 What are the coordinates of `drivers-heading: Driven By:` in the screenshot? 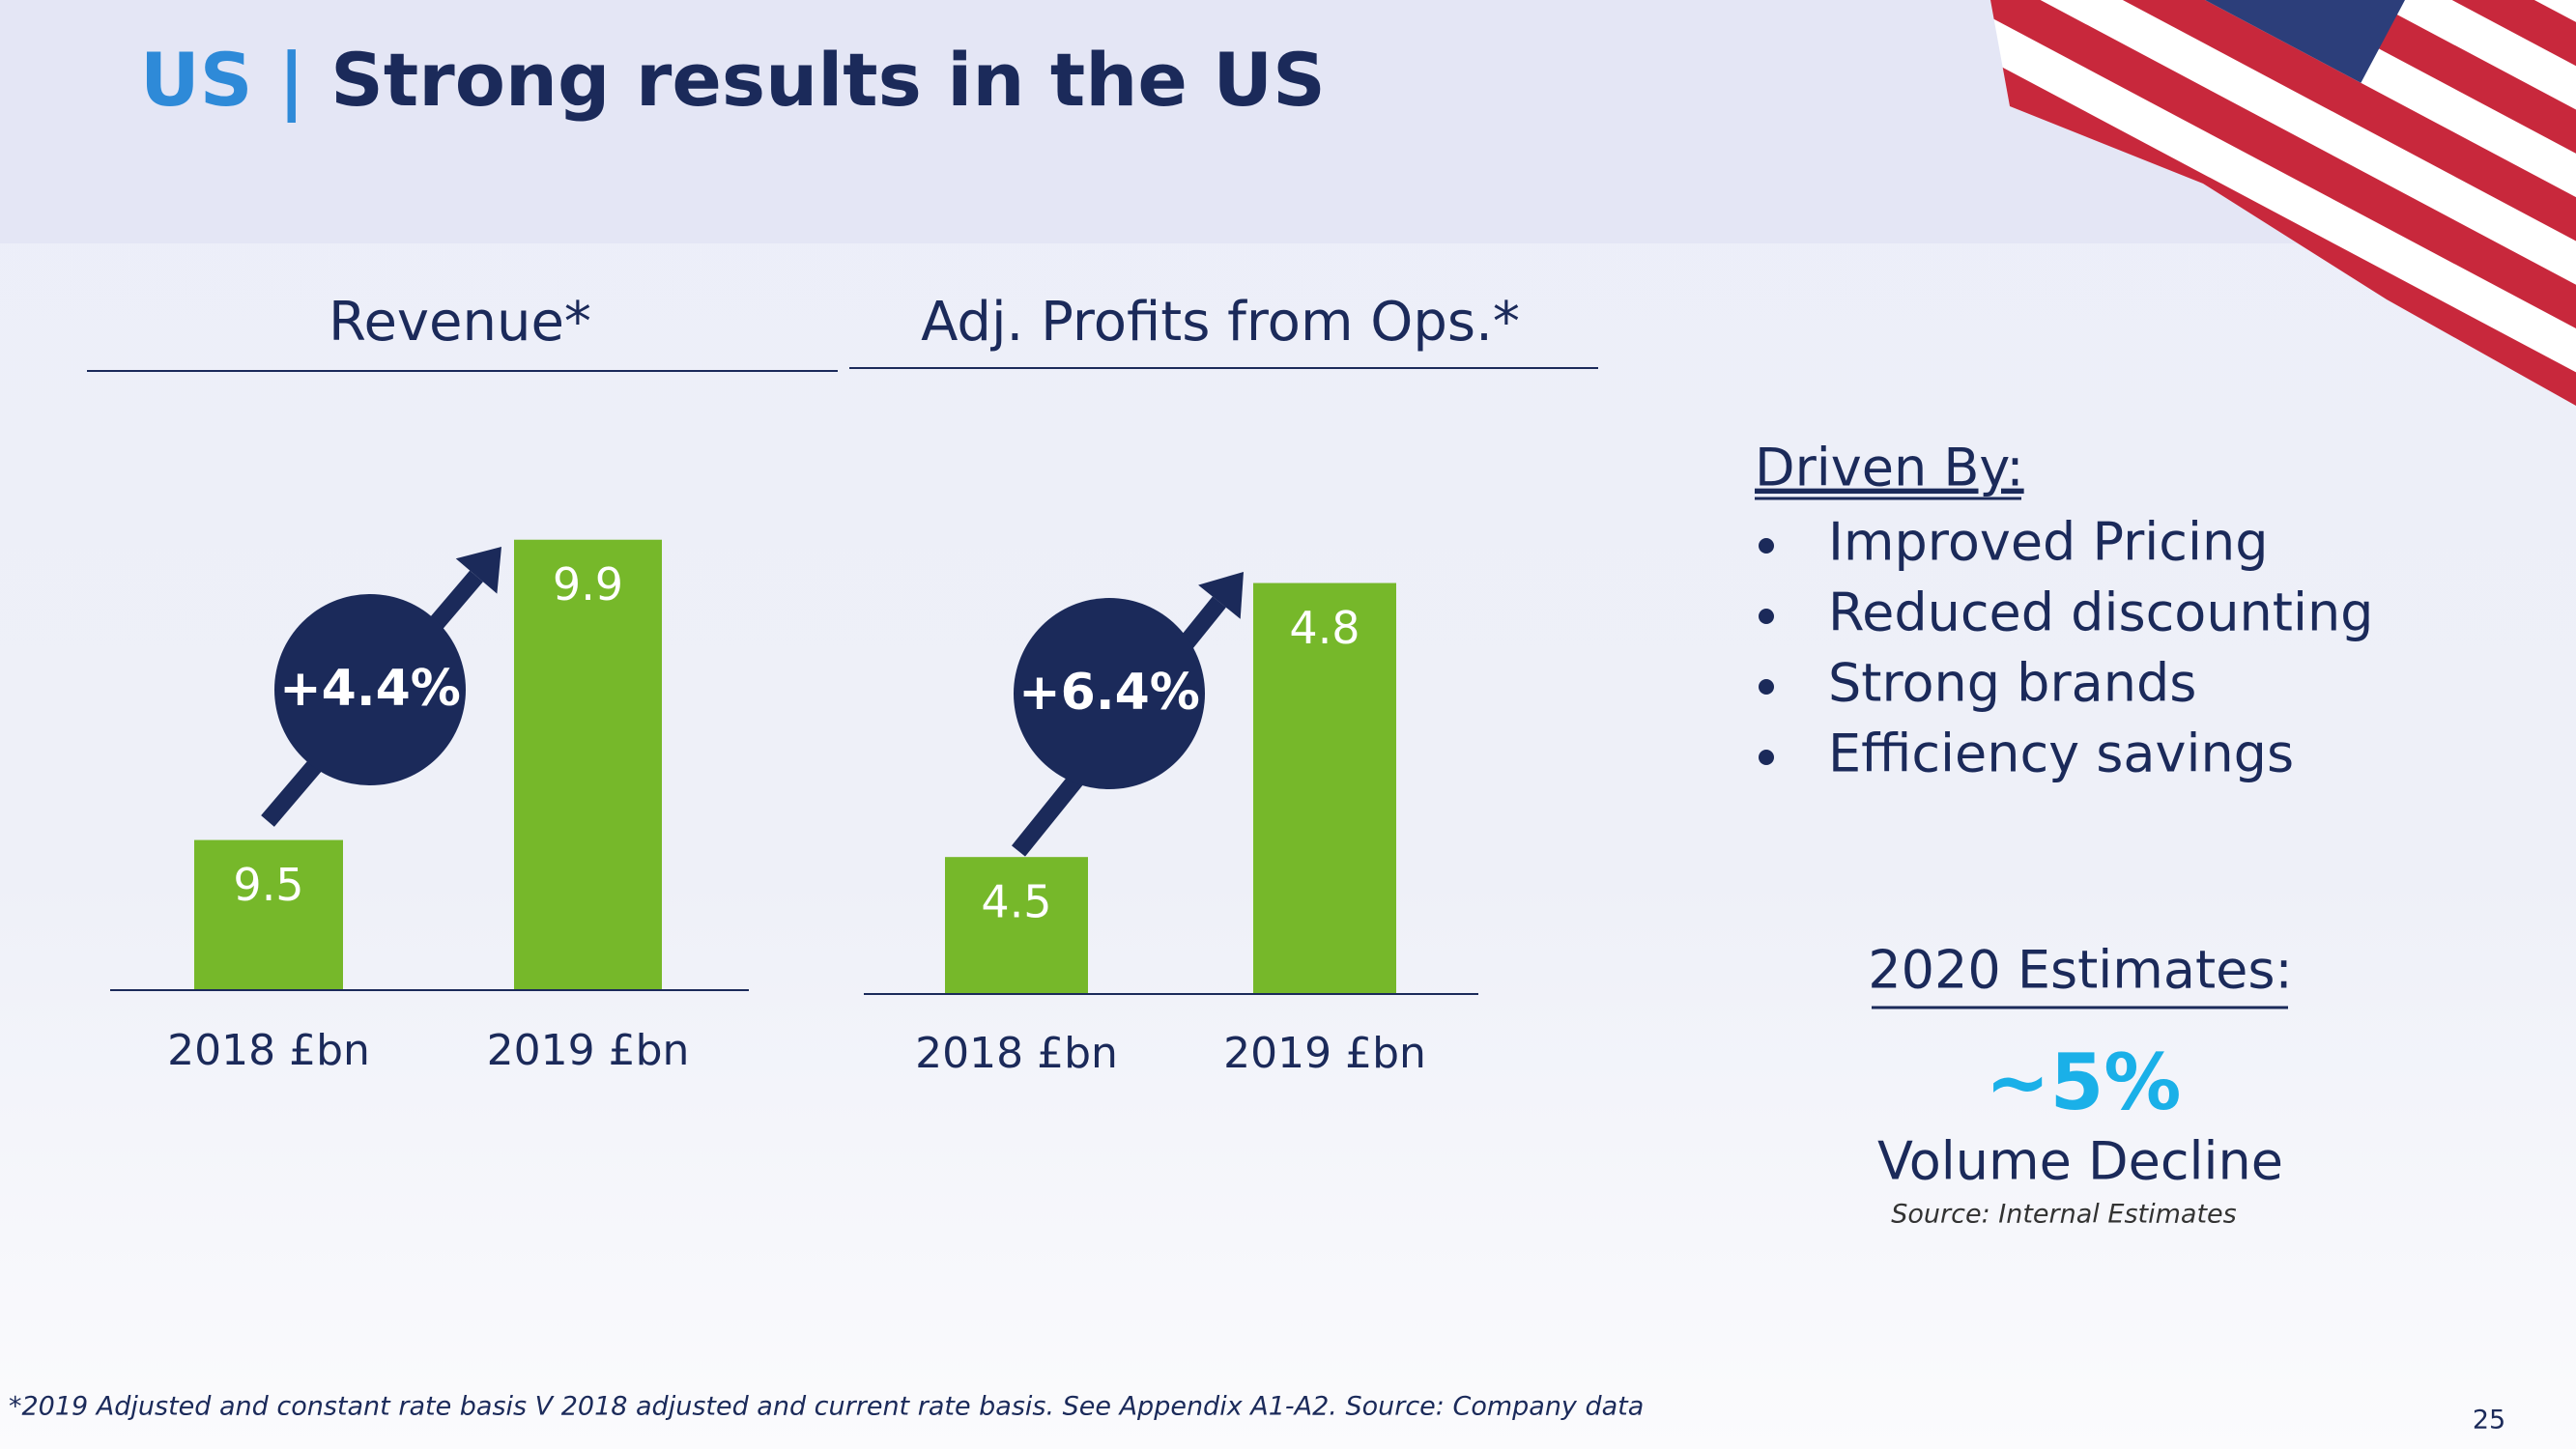 It's located at (1890, 468).